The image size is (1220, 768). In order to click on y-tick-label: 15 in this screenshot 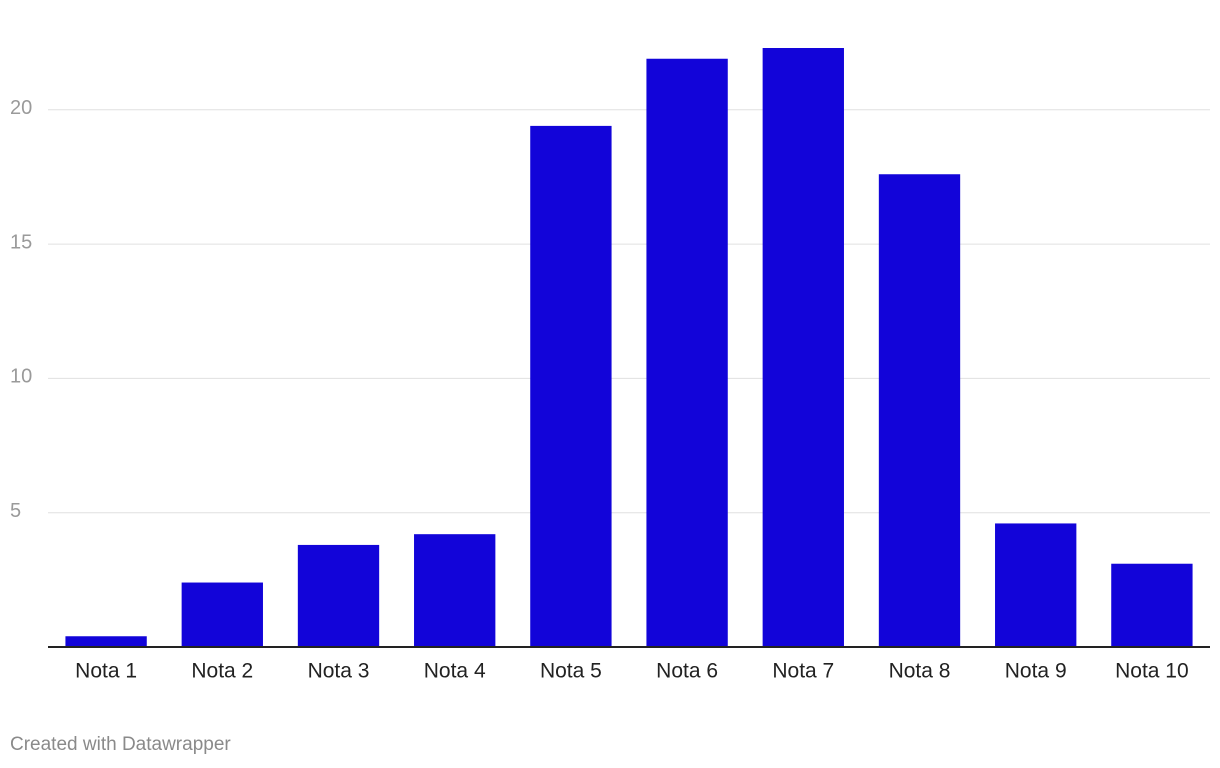, I will do `click(21, 242)`.